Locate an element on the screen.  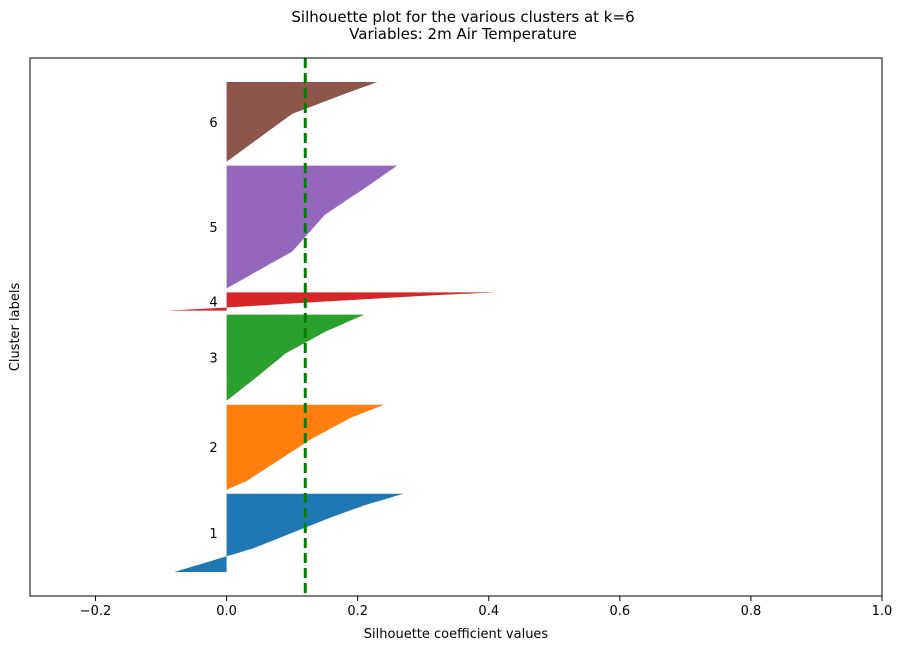
x-tick-label: 1.0 is located at coordinates (882, 611).